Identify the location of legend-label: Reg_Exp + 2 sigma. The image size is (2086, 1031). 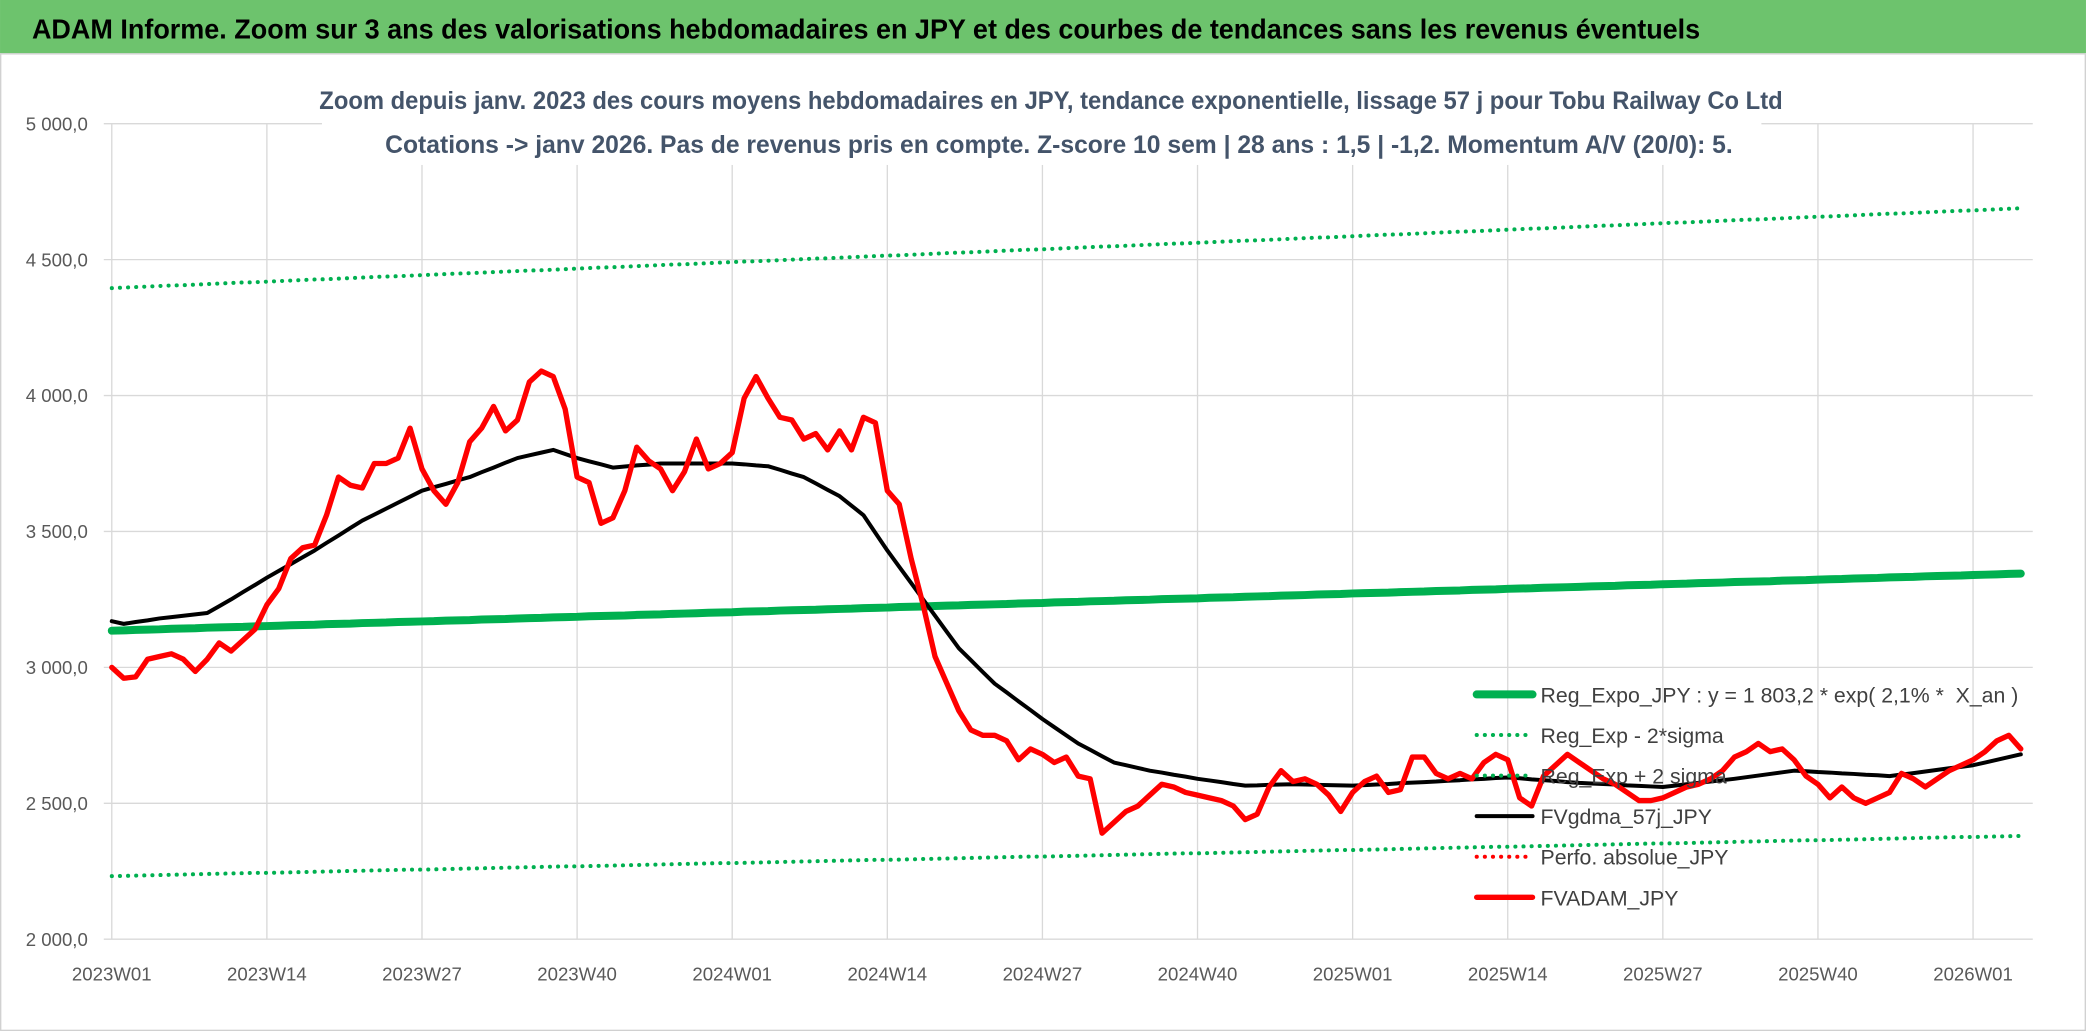
(1634, 777).